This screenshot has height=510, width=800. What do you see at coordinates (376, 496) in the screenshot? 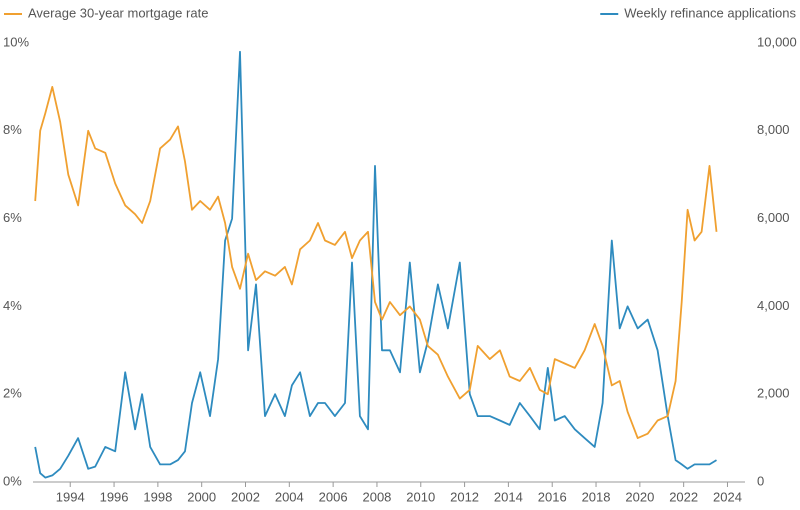
I see `x-tick-label: 2008` at bounding box center [376, 496].